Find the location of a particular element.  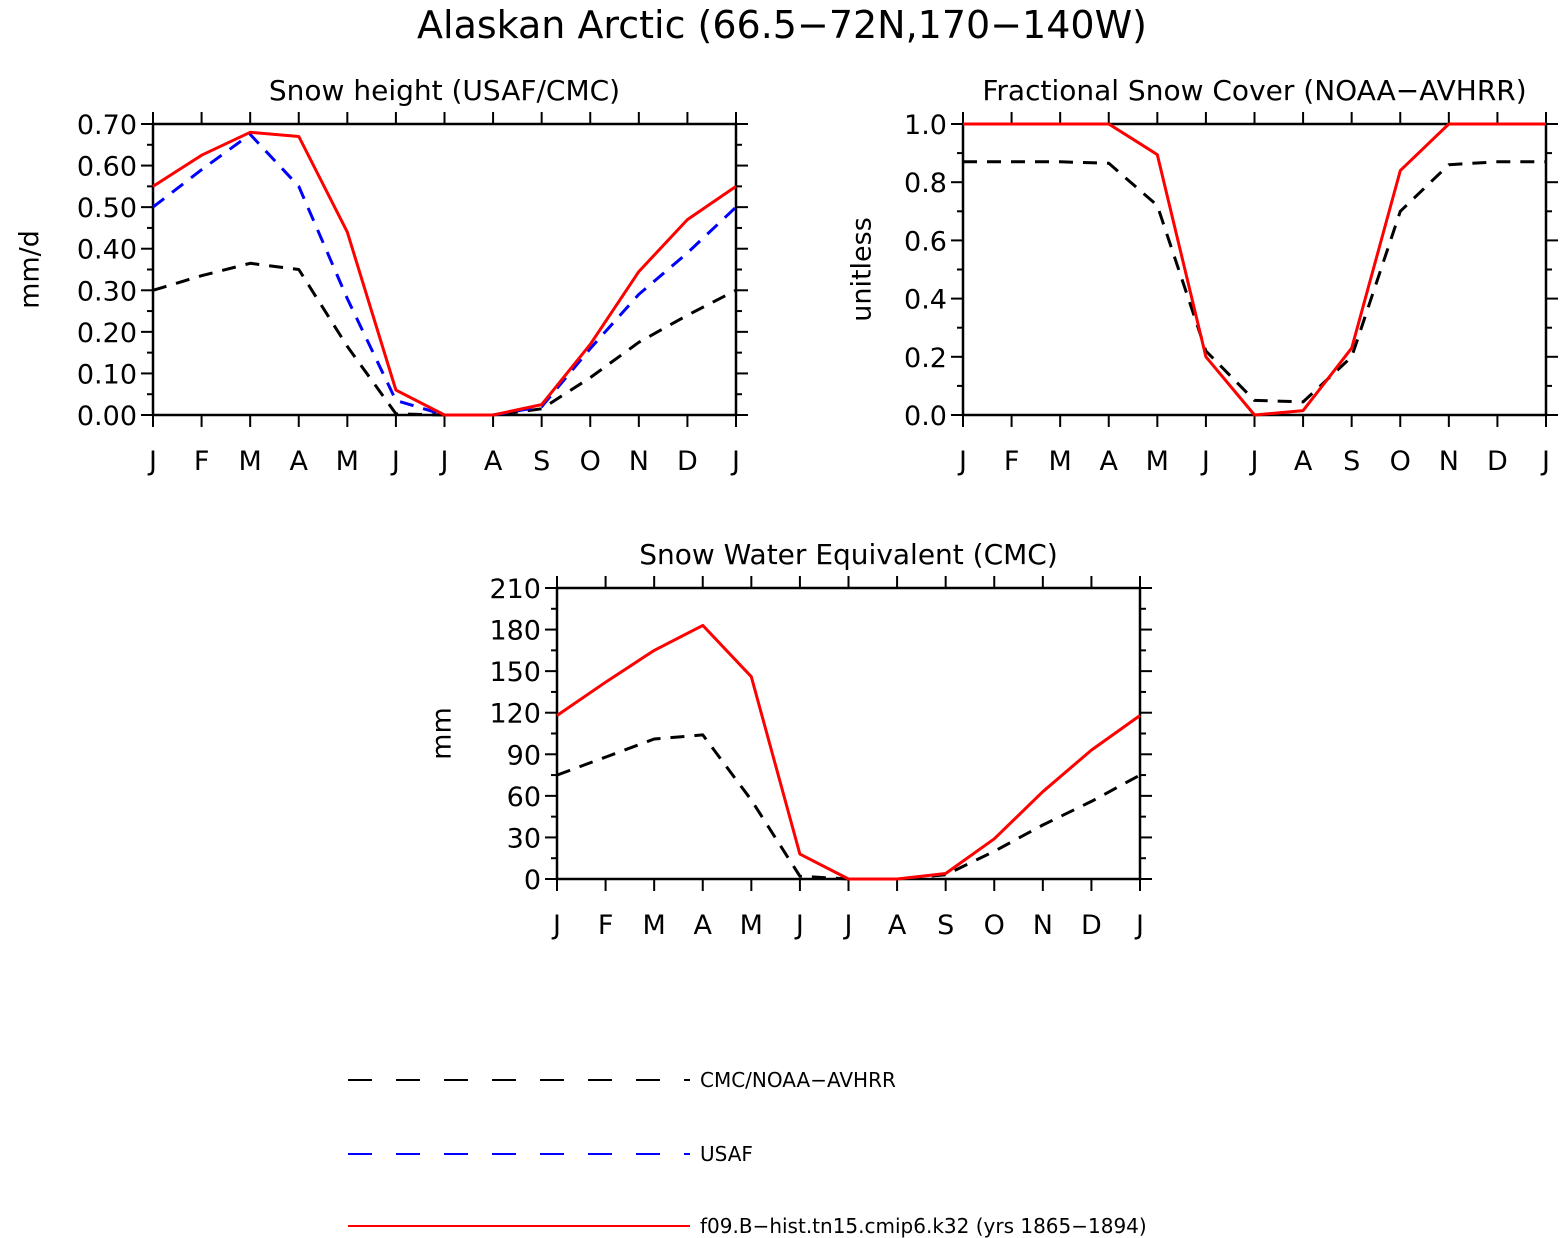

y-tick-label: 180 is located at coordinates (515, 631).